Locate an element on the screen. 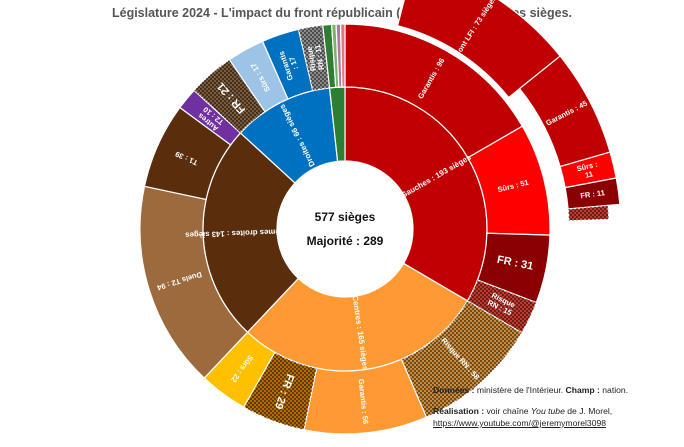 This screenshot has width=684, height=447. author-italic: You tube is located at coordinates (547, 411).